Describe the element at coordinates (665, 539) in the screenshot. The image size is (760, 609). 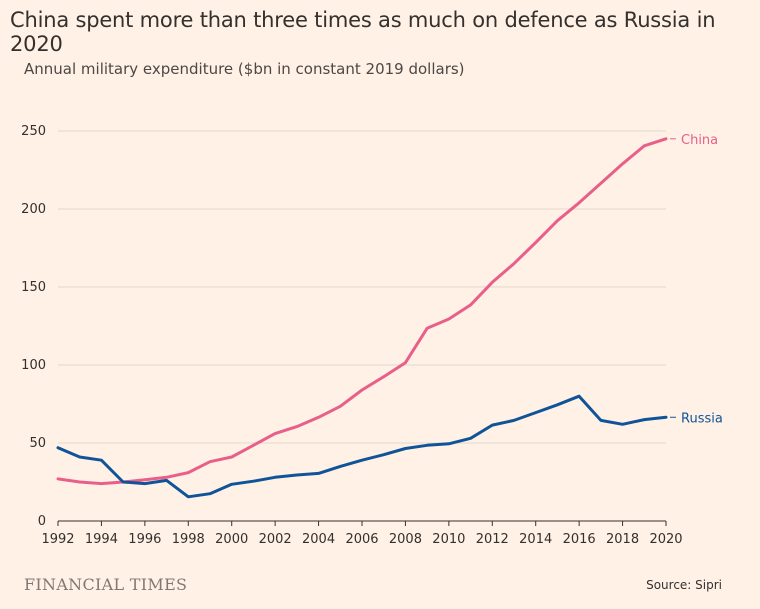
I see `x-tick-label: 2020` at that location.